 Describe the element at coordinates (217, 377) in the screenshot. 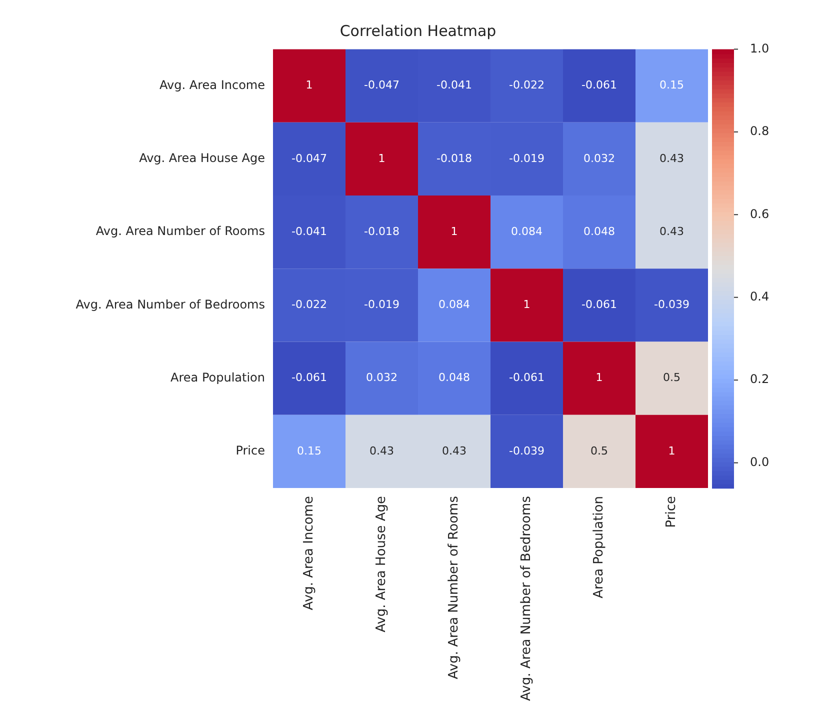

I see `y-tick-label: Area Population` at that location.